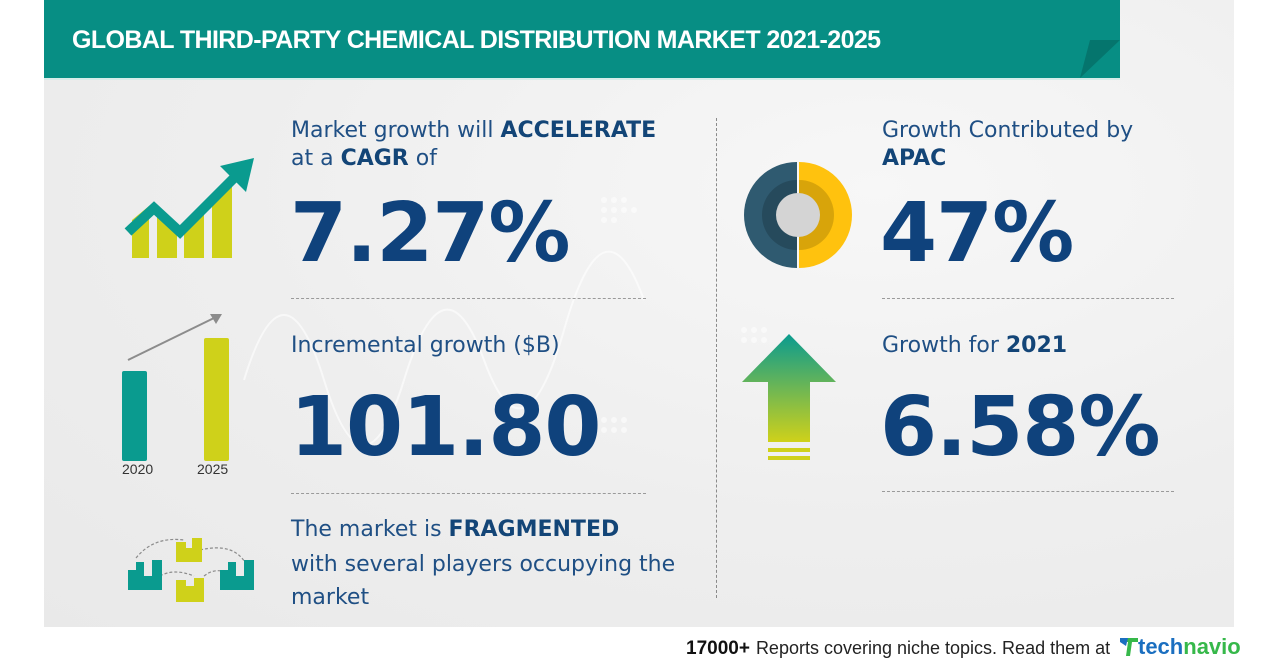 The width and height of the screenshot is (1279, 670). I want to click on region-value: 47%, so click(977, 233).